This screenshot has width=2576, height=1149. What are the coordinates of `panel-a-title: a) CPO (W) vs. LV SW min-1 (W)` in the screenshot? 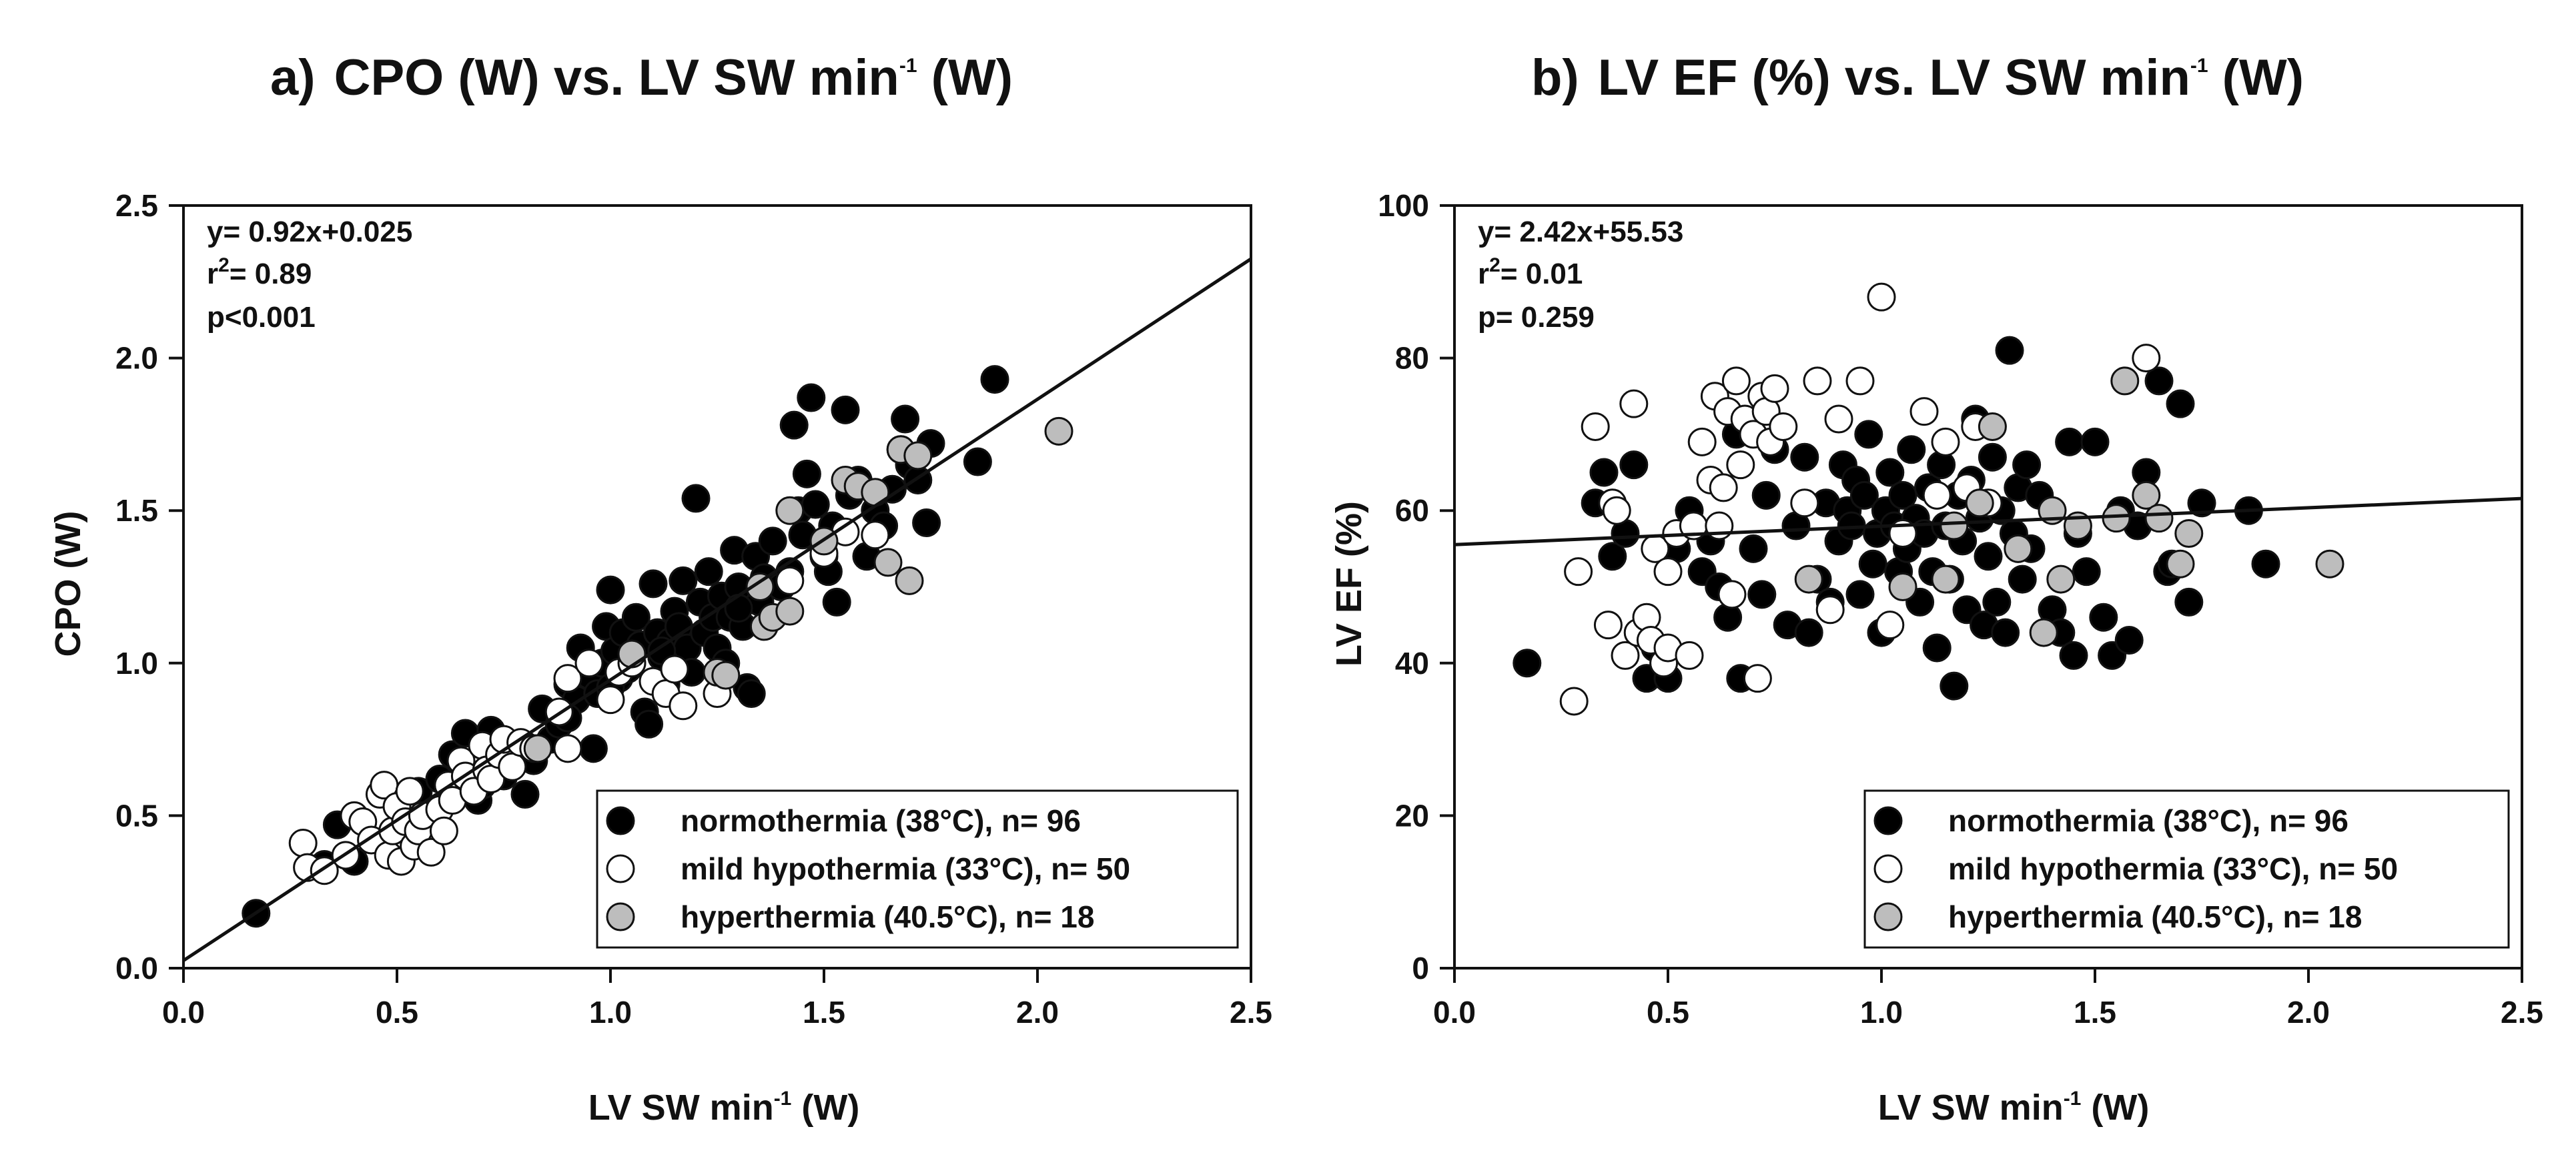 It's located at (641, 77).